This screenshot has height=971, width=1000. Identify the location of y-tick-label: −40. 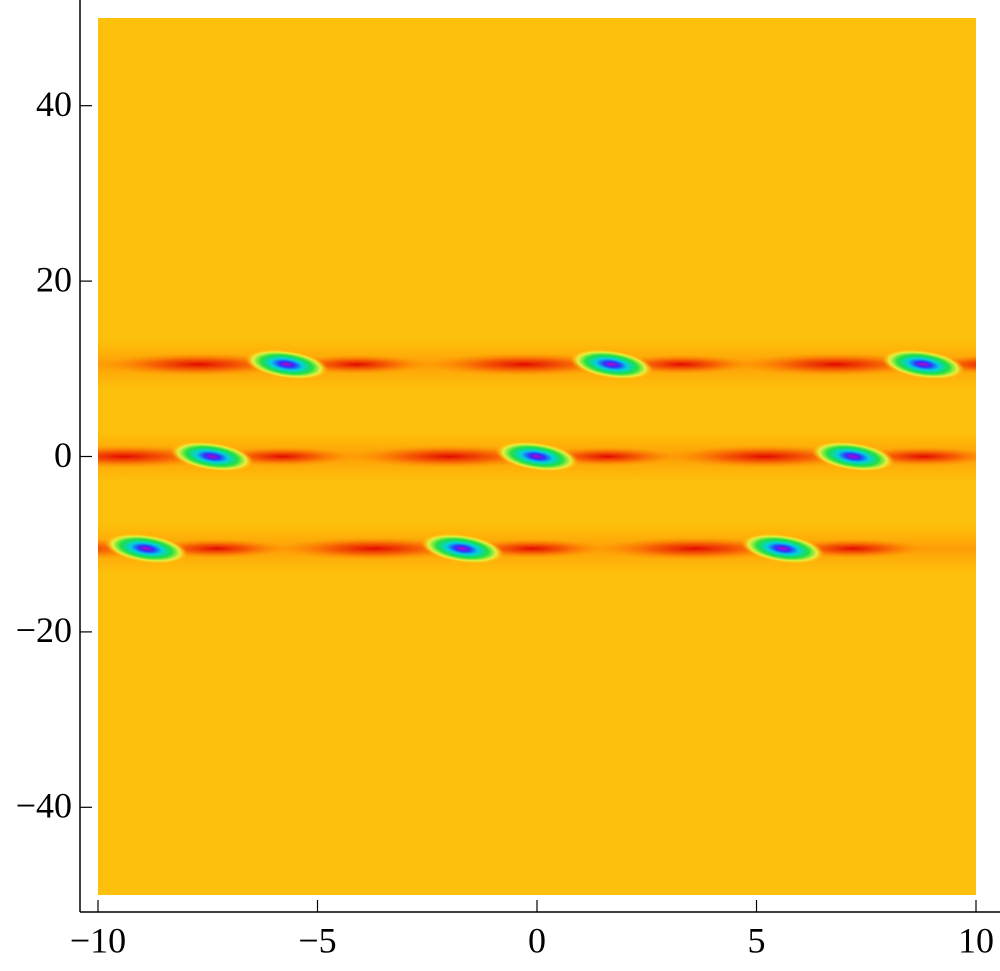
(44, 806).